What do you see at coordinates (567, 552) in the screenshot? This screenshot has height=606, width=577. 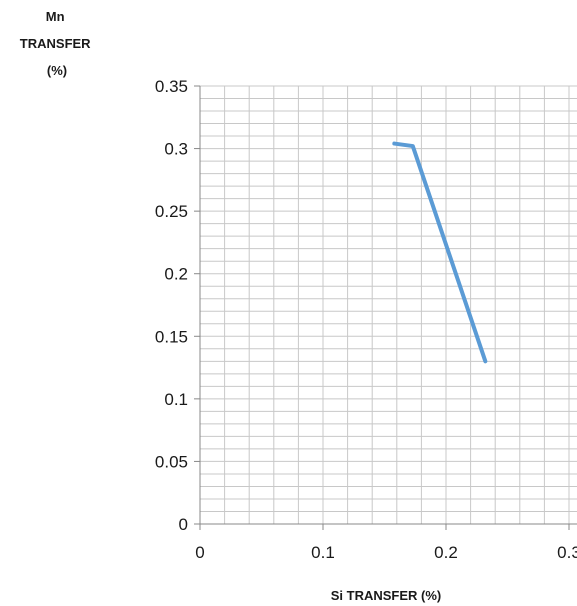 I see `x-tick-label: 0.3` at bounding box center [567, 552].